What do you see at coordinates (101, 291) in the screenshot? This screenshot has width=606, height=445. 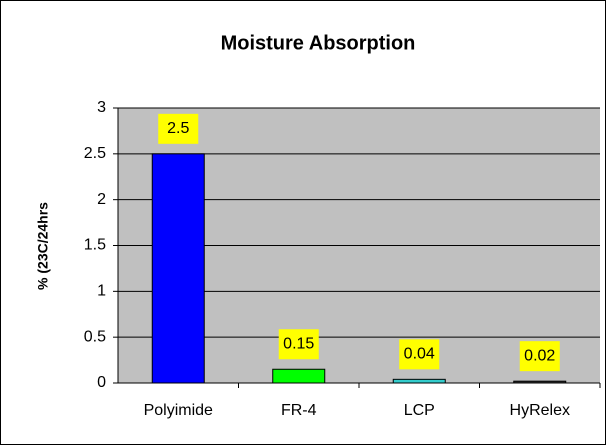 I see `y-tick-label: 1` at bounding box center [101, 291].